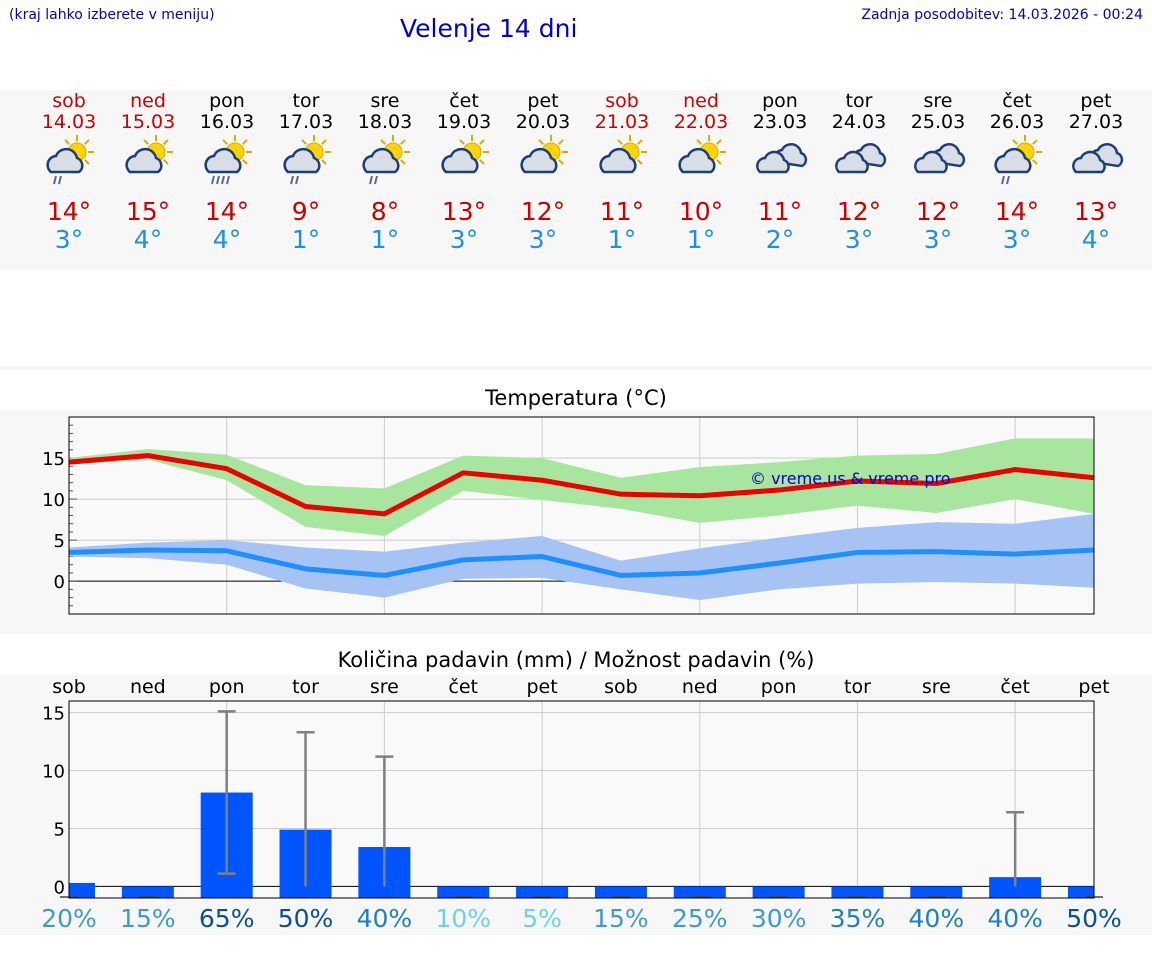  Describe the element at coordinates (1096, 122) in the screenshot. I see `day-date: 27.03` at that location.